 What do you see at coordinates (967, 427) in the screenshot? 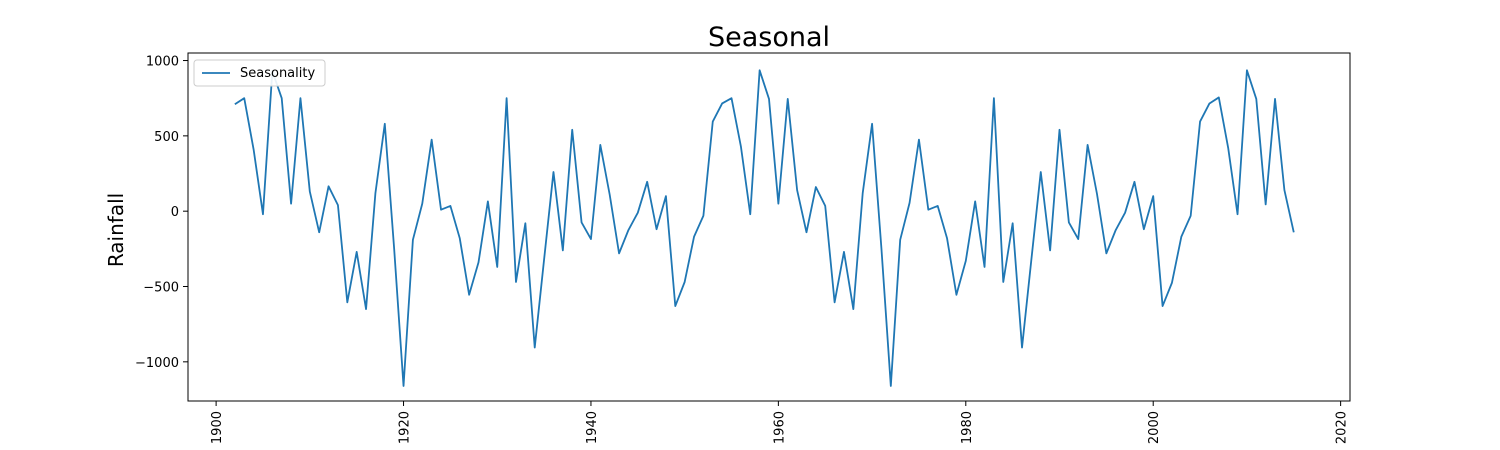
I see `x-tick-label: 1980` at bounding box center [967, 427].